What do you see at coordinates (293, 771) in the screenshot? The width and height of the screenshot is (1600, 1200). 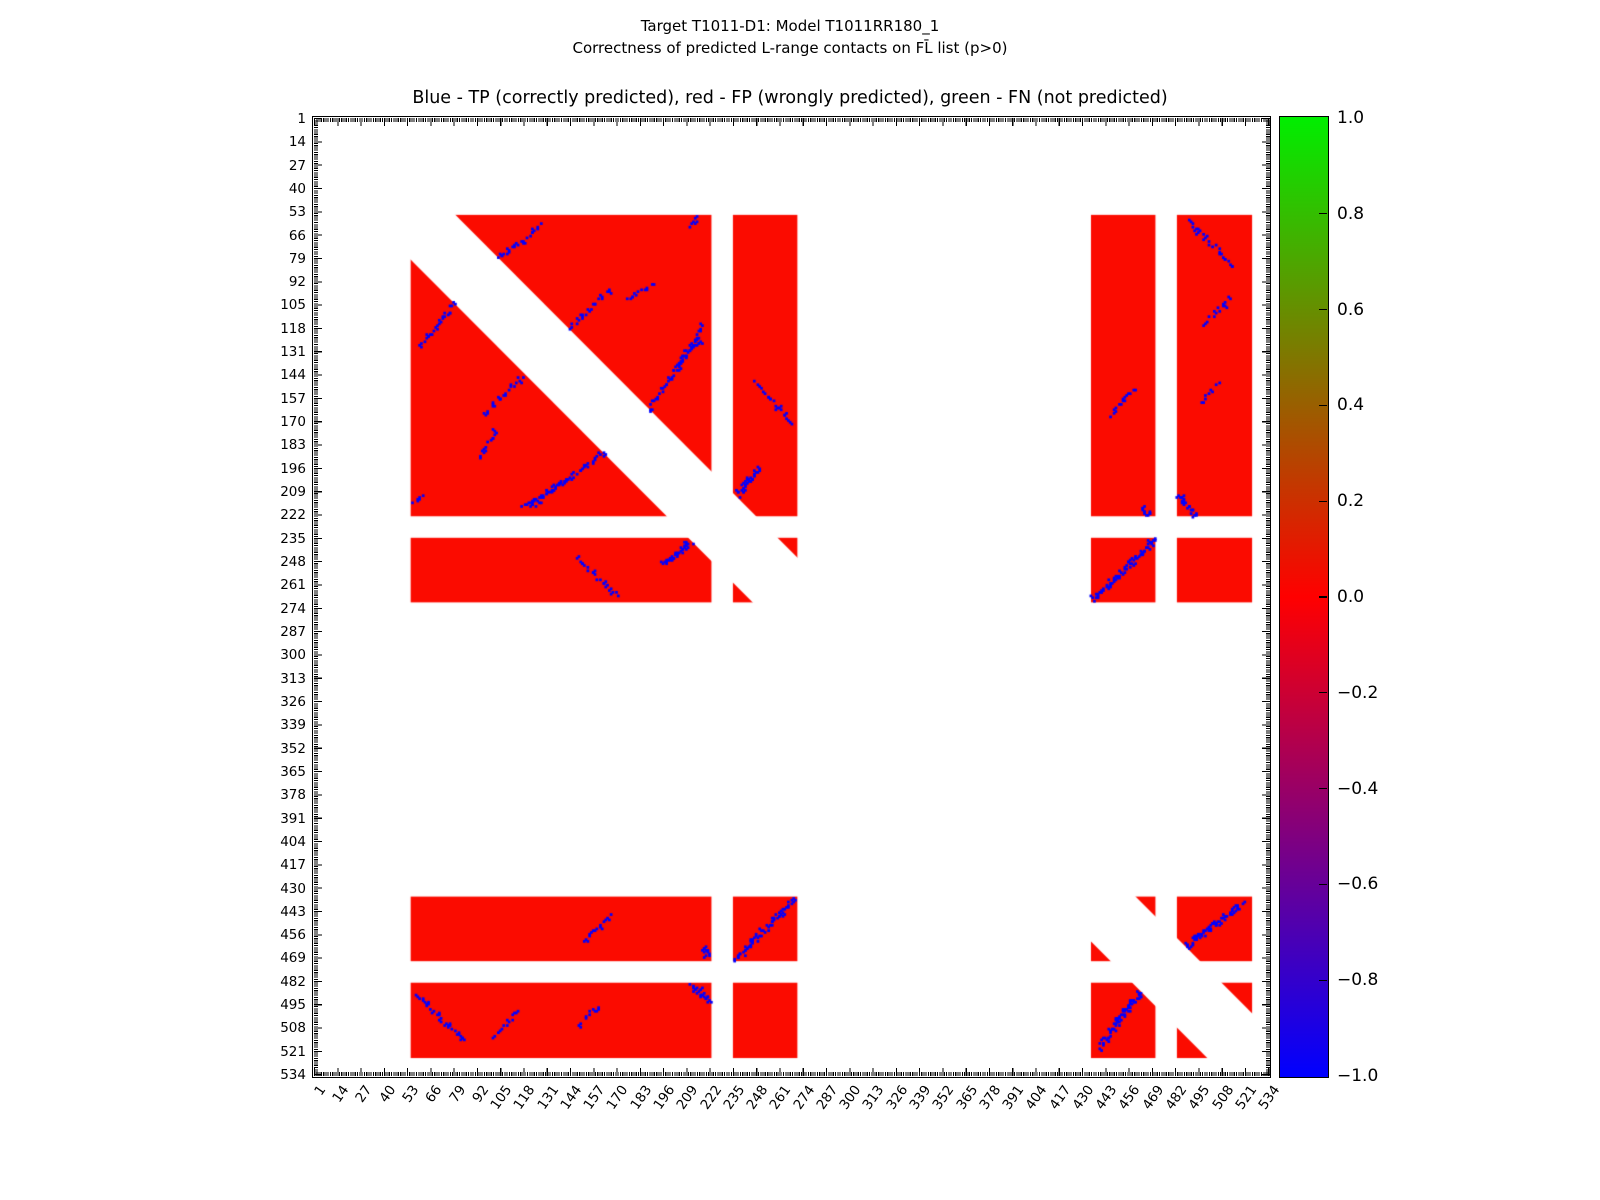 I see `y-tick-label: 365` at bounding box center [293, 771].